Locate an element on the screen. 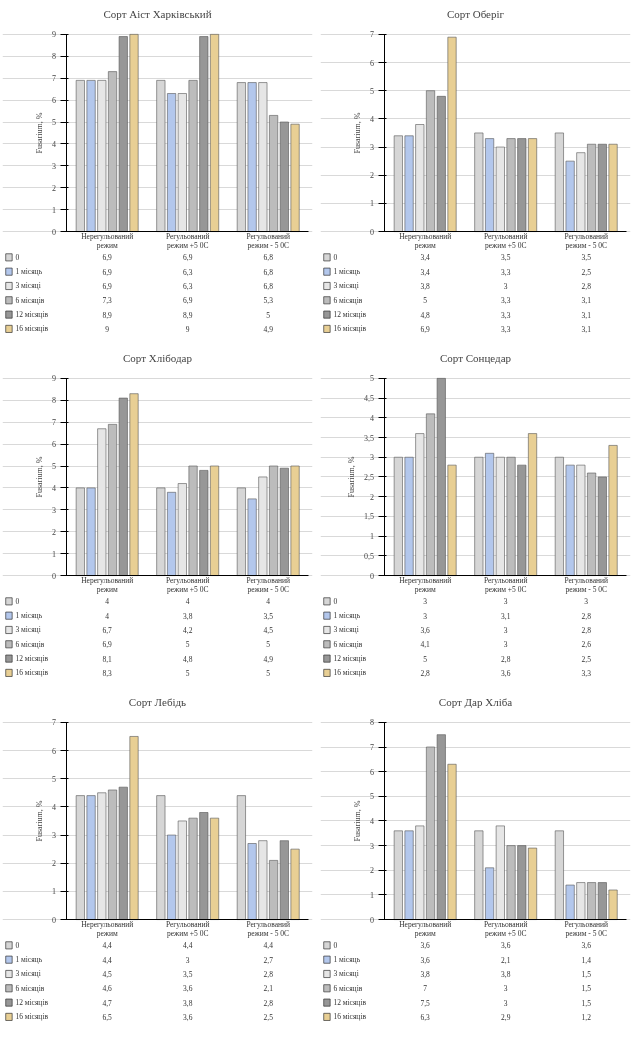  y-tick-label: 4,5 is located at coordinates (368, 399).